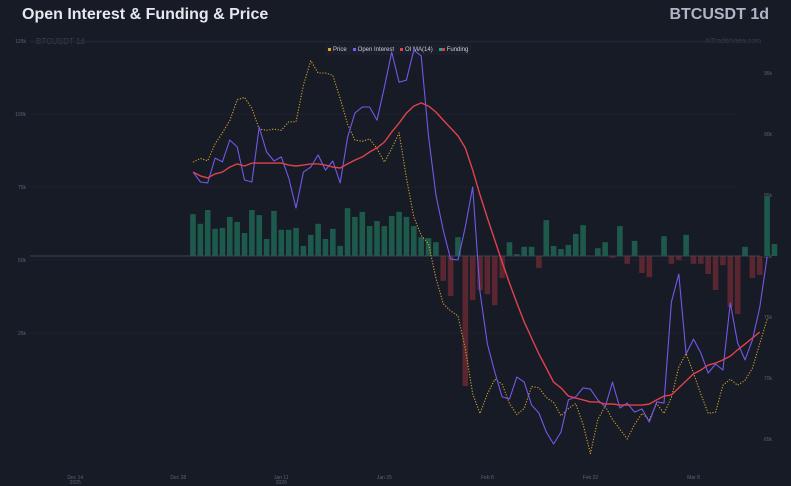 The height and width of the screenshot is (486, 791). I want to click on x-axis-tick-label: Feb 8, so click(487, 478).